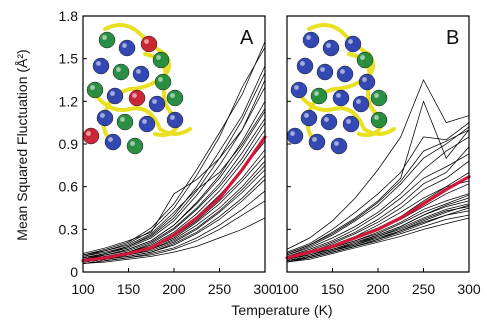 The width and height of the screenshot is (487, 320). What do you see at coordinates (69, 59) in the screenshot?
I see `y-tick-label: 1.5` at bounding box center [69, 59].